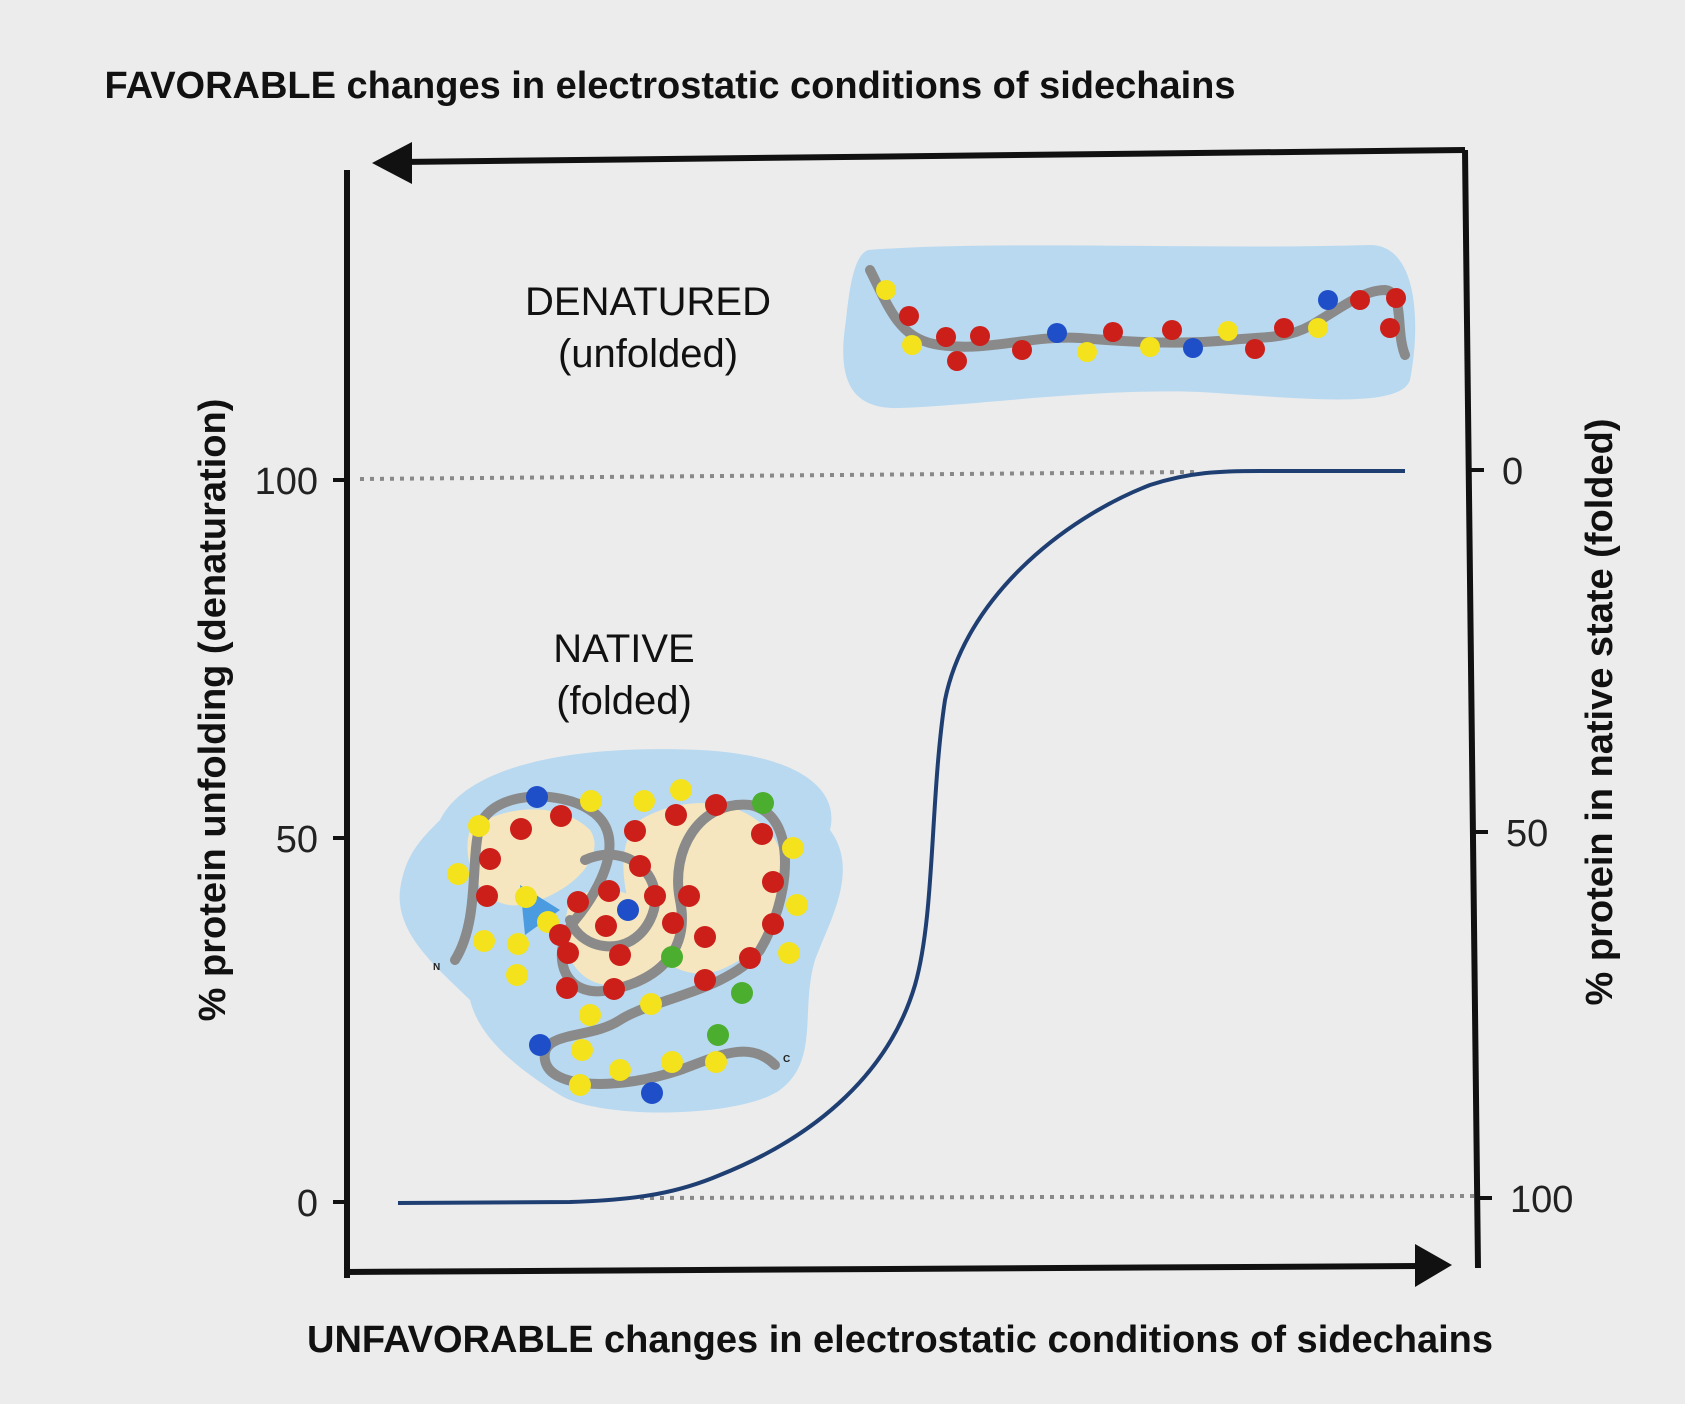 The width and height of the screenshot is (1685, 1404). Describe the element at coordinates (392, 163) in the screenshot. I see `top-axis-arrowhead` at that location.